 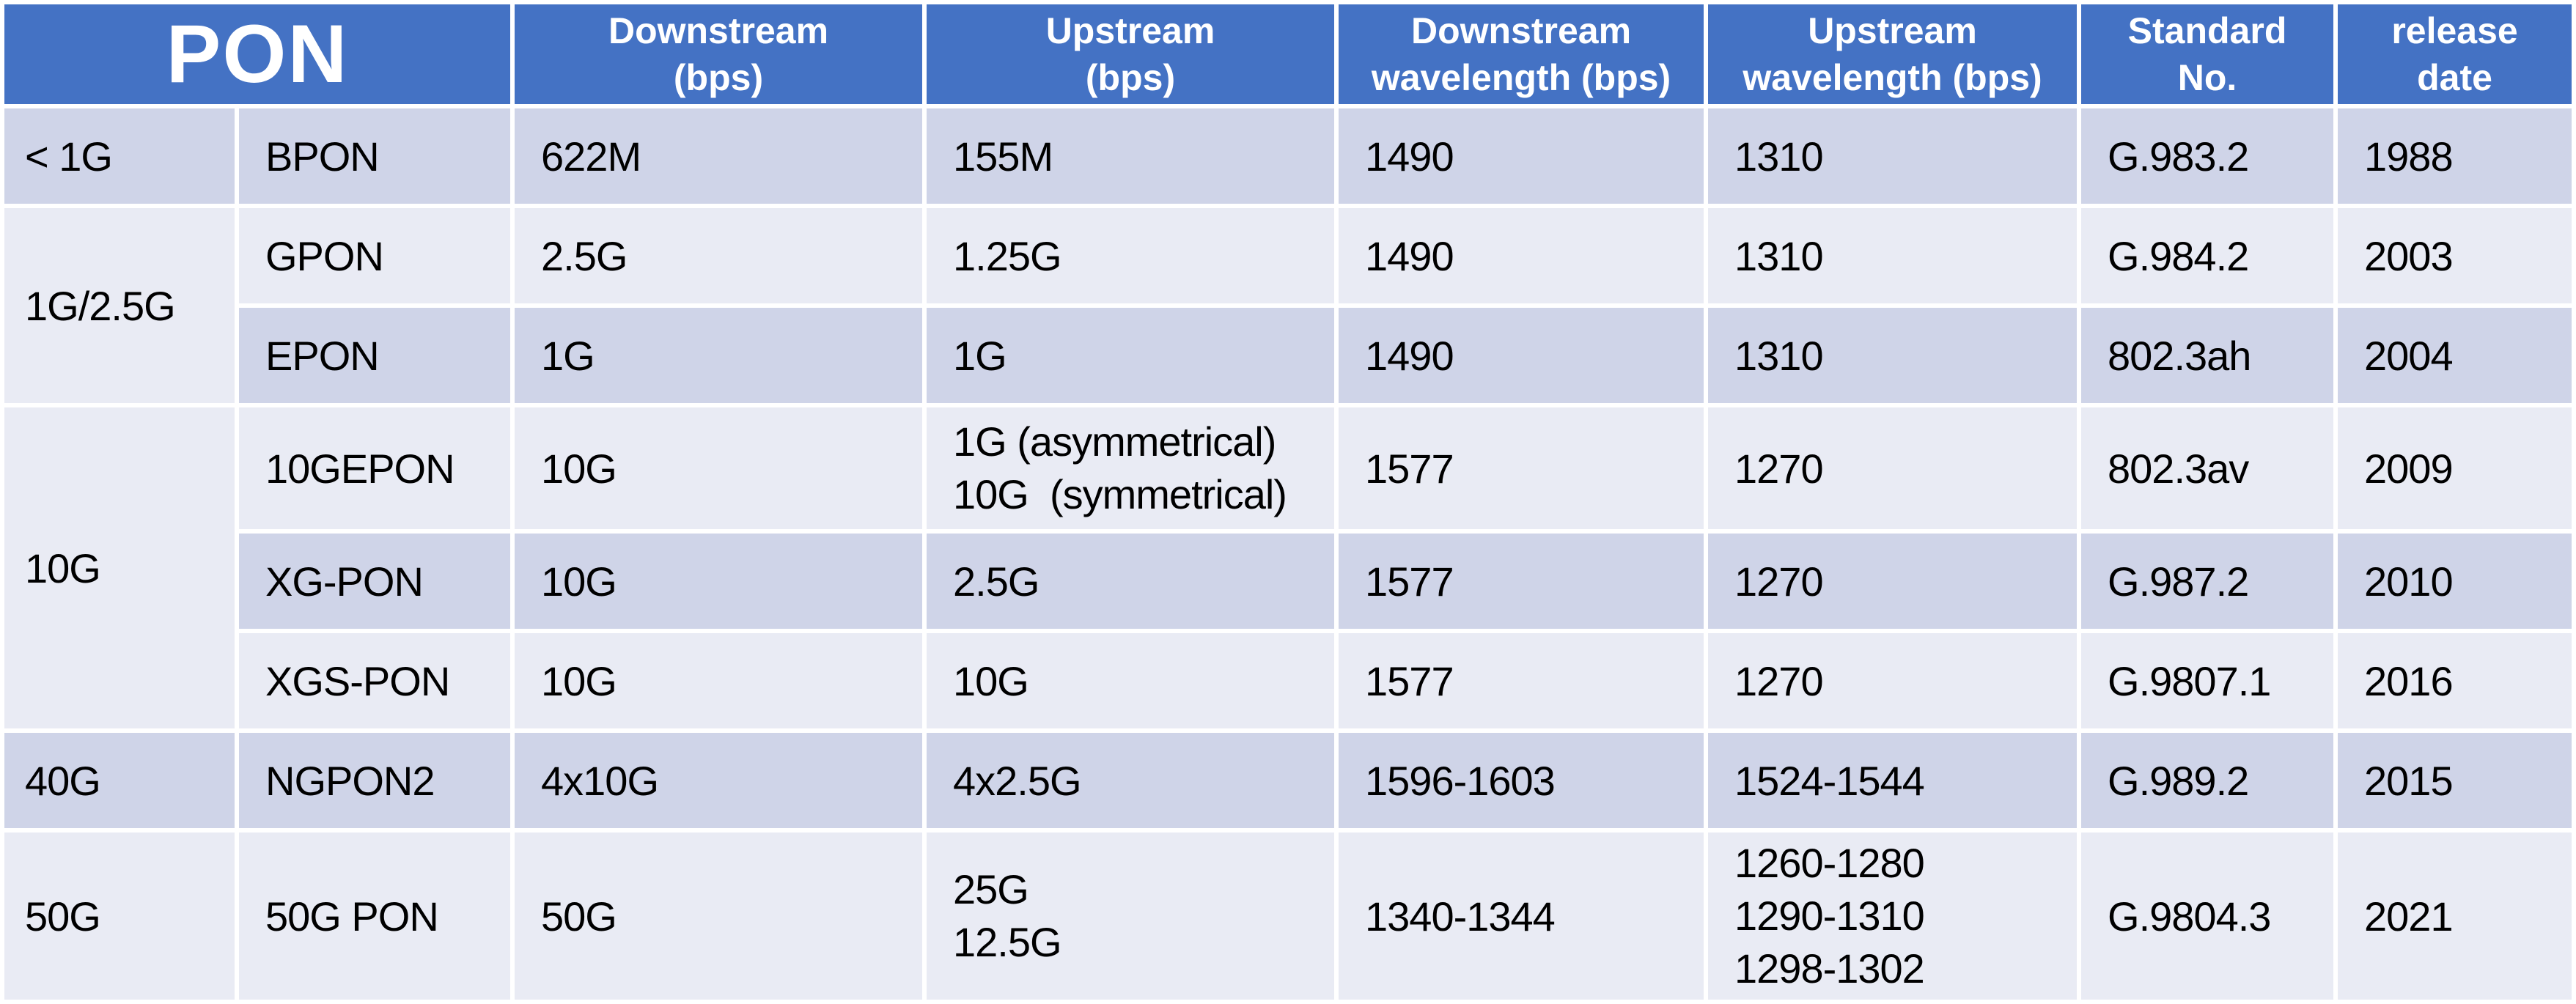 I want to click on header-line: No., so click(x=2207, y=77).